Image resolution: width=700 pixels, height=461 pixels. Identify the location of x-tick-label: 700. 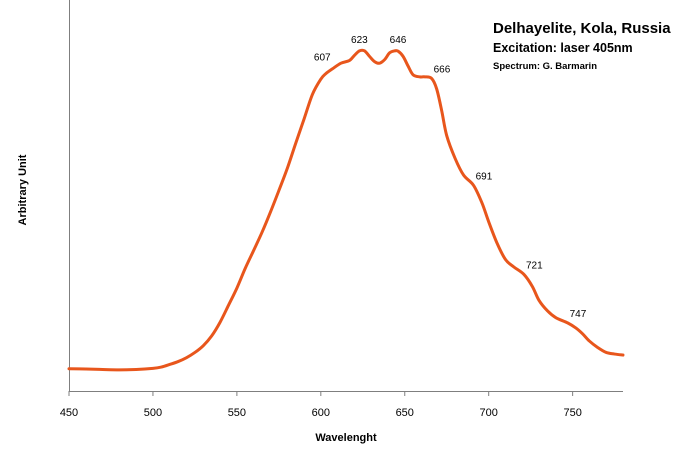
(489, 413).